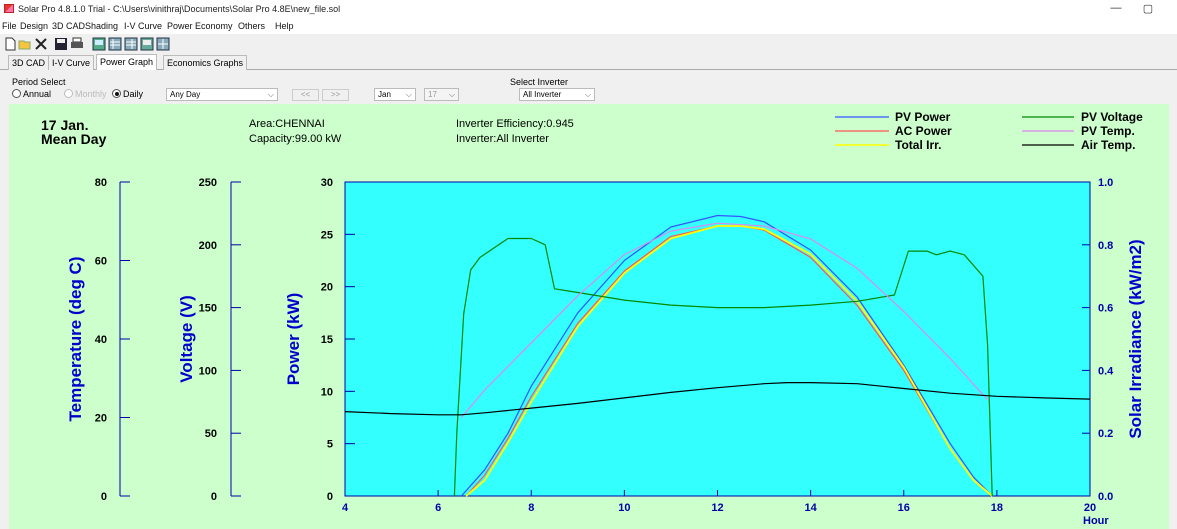  What do you see at coordinates (101, 419) in the screenshot?
I see `temperature-tick-label: 20` at bounding box center [101, 419].